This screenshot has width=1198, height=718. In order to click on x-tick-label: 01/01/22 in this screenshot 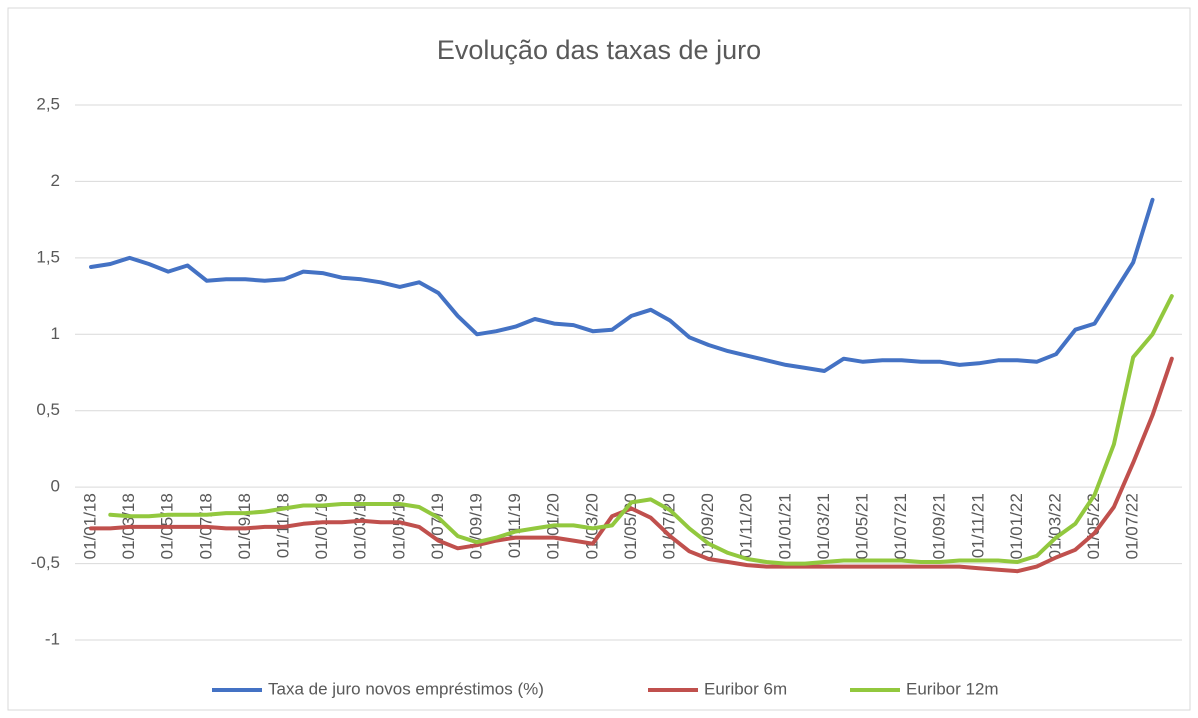, I will do `click(1016, 526)`.